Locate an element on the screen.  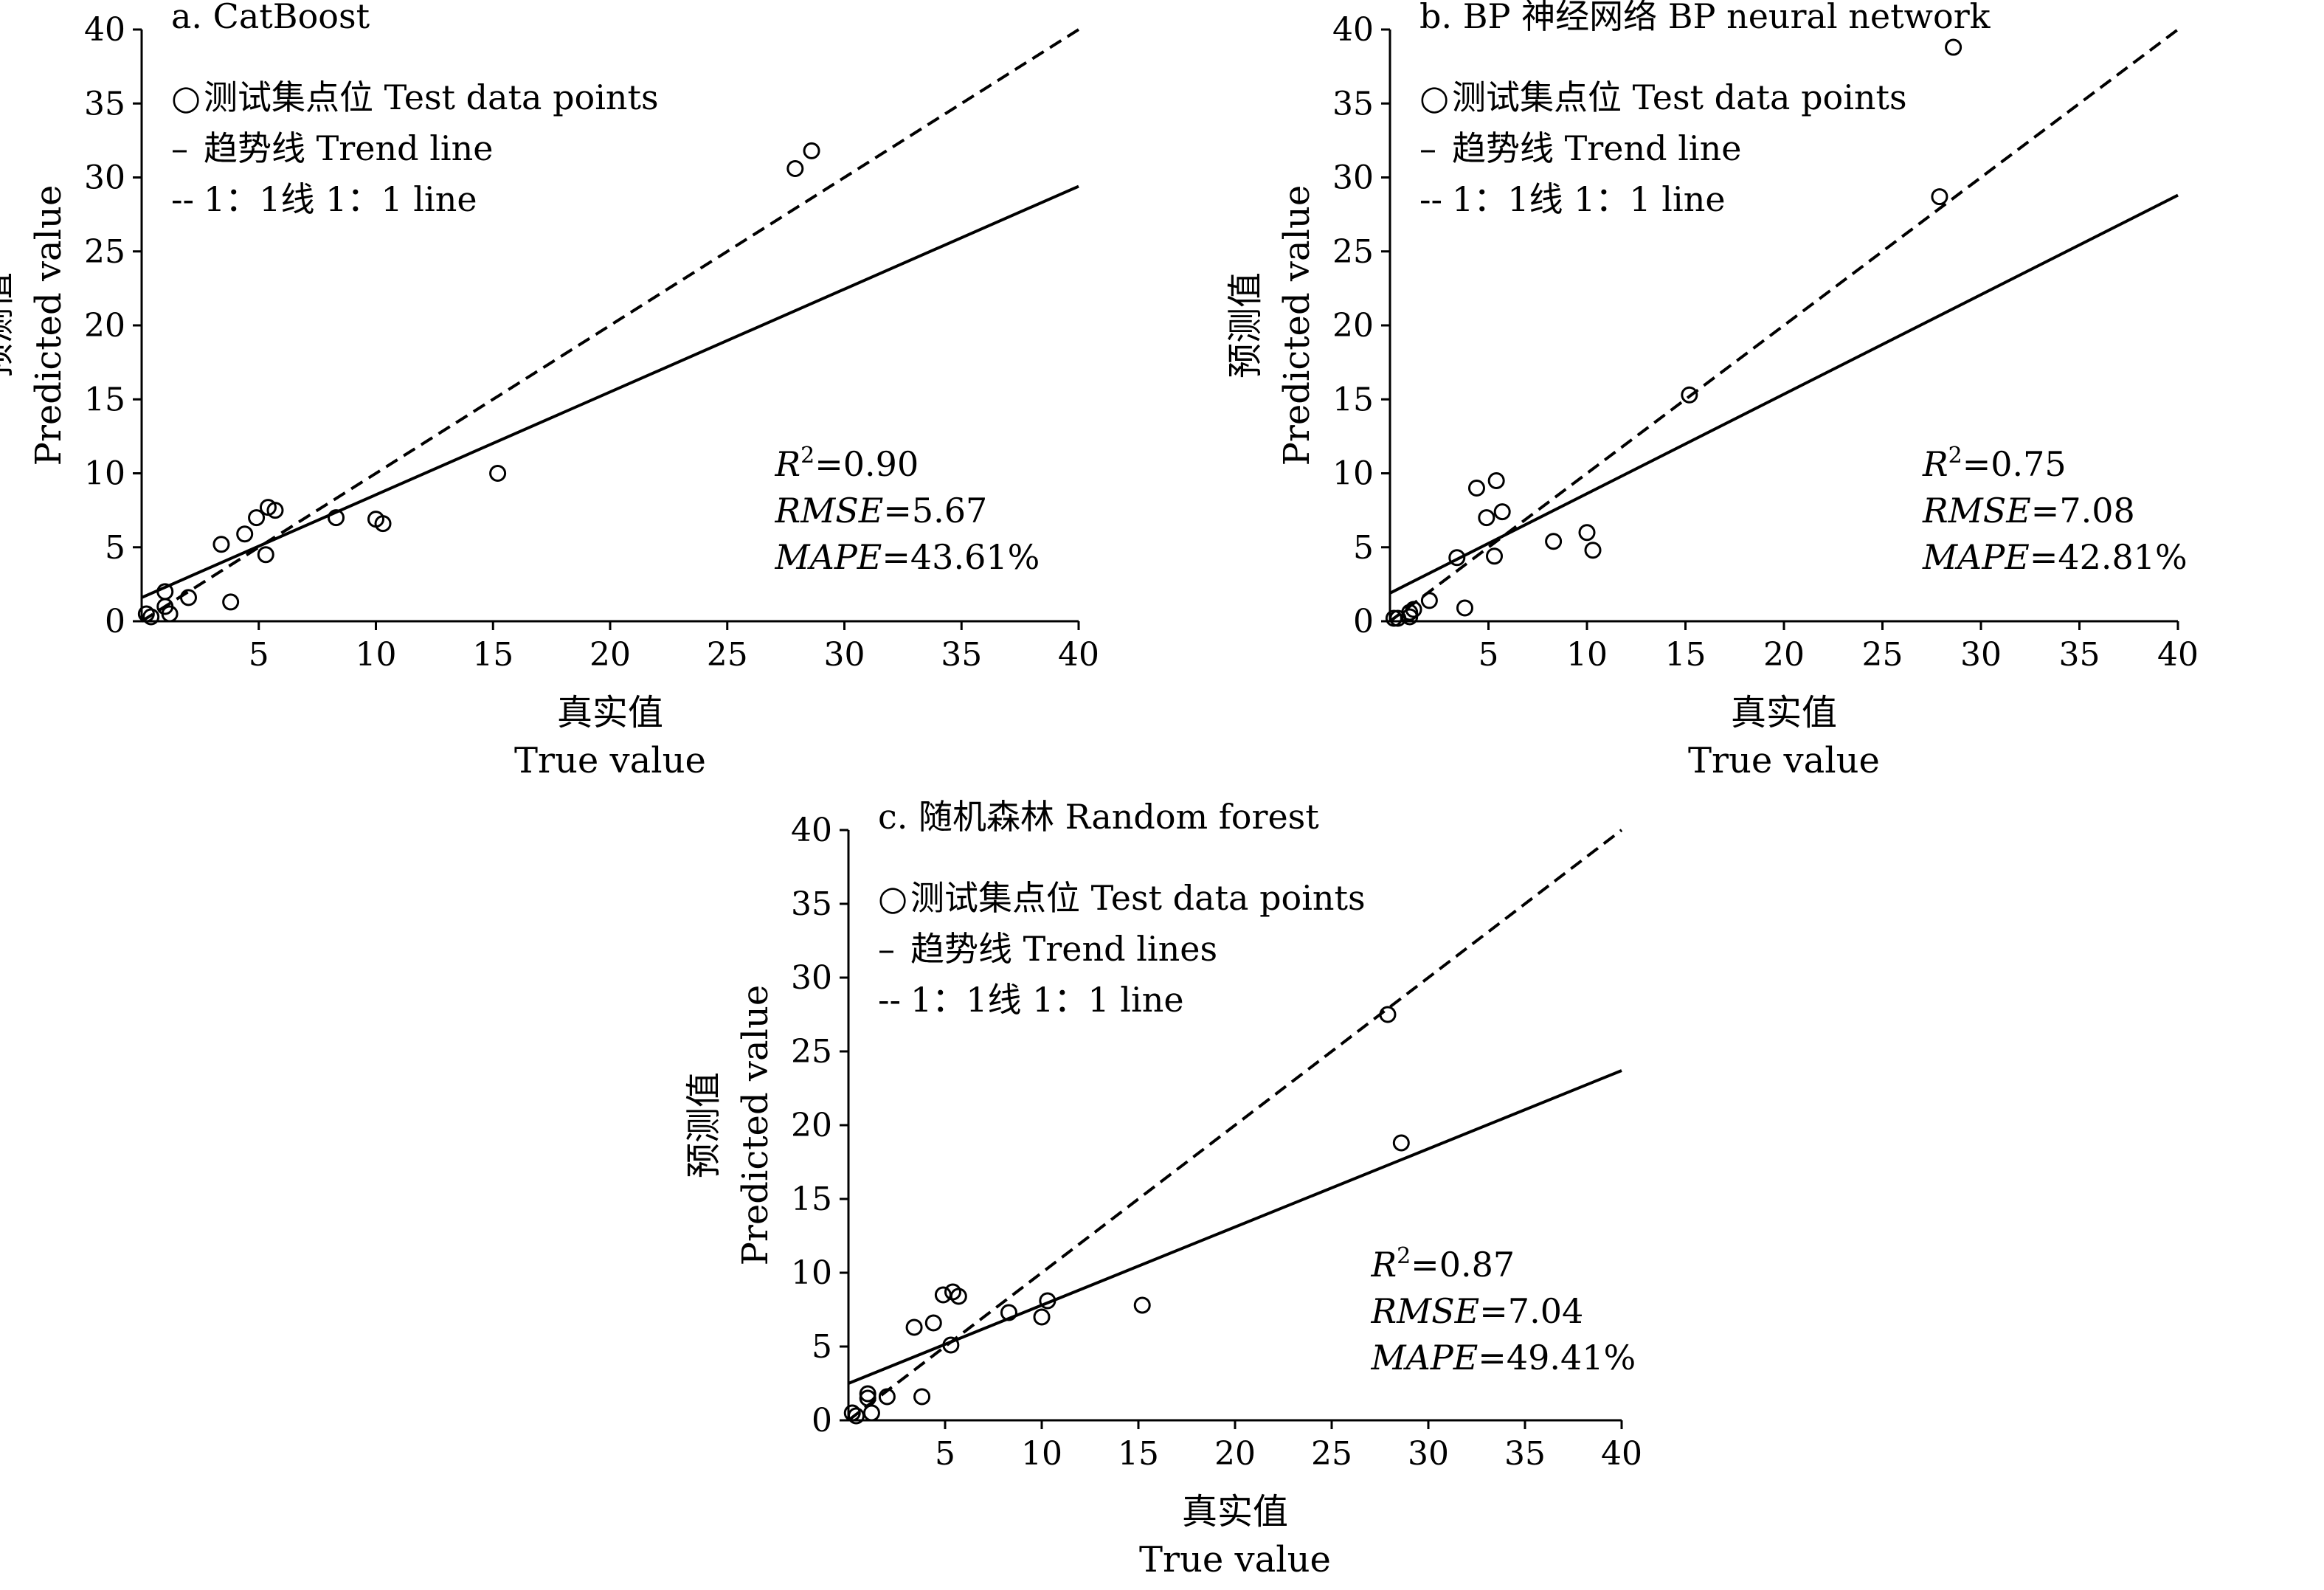
x-axis-title-en: True value is located at coordinates (1784, 760).